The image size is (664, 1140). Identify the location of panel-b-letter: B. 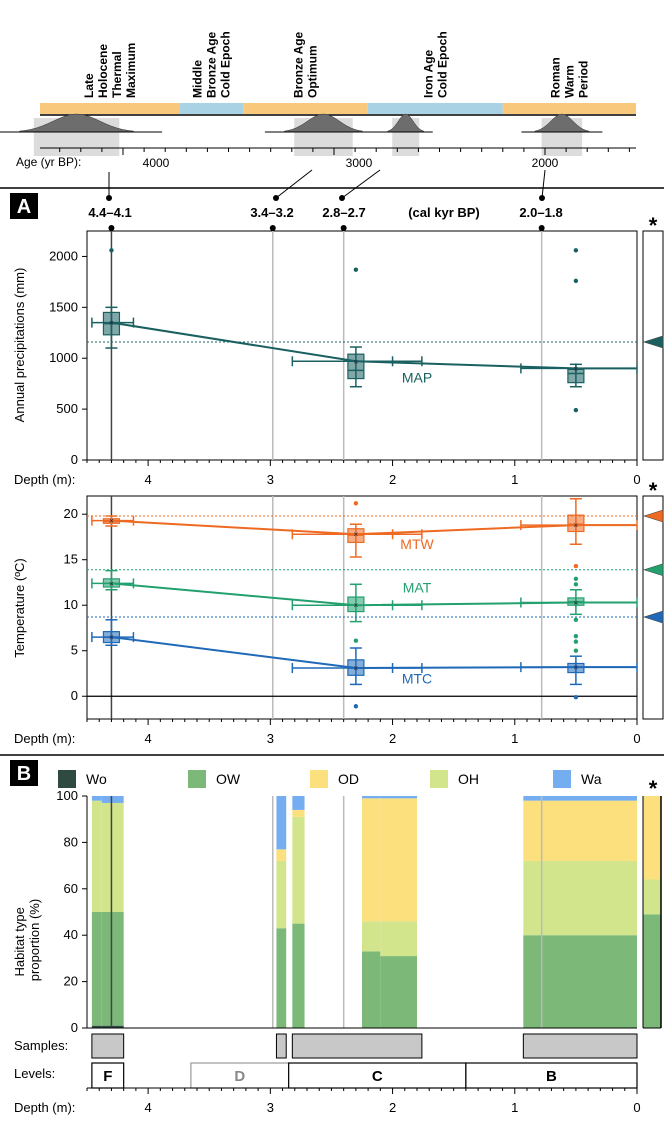
(24, 774).